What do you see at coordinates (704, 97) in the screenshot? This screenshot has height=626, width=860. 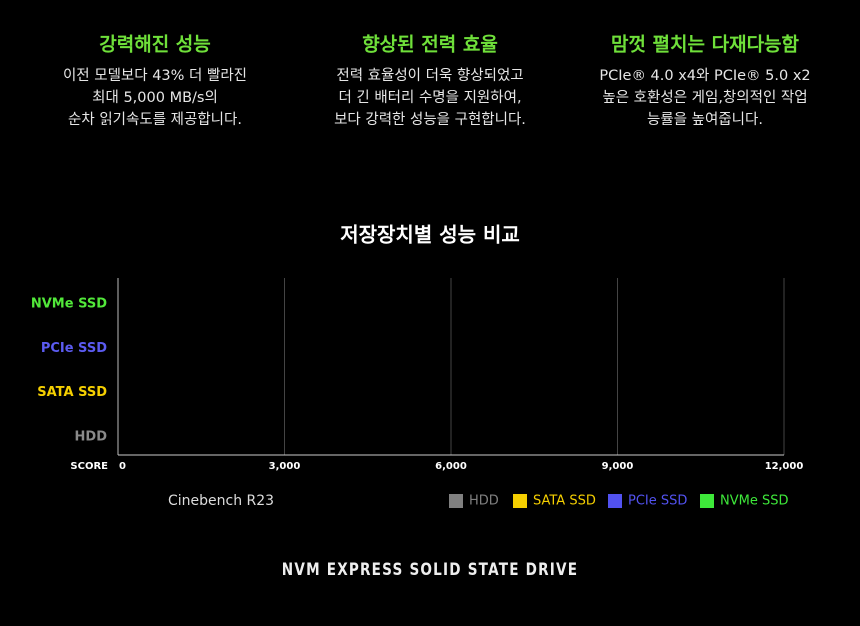 I see `feature-text: 높은 호환성은 게임,창의적인 작업` at bounding box center [704, 97].